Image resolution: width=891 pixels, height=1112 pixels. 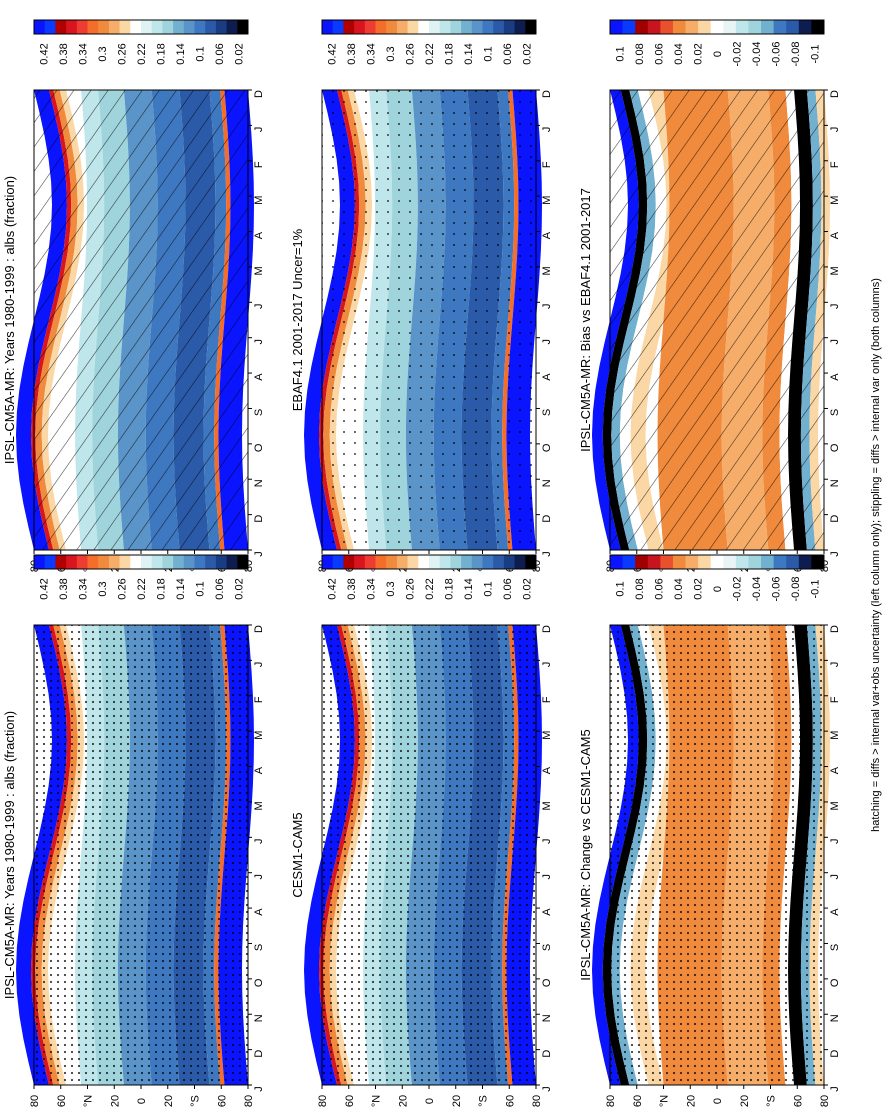 What do you see at coordinates (660, 53) in the screenshot?
I see `colorbar-label: 0.06` at bounding box center [660, 53].